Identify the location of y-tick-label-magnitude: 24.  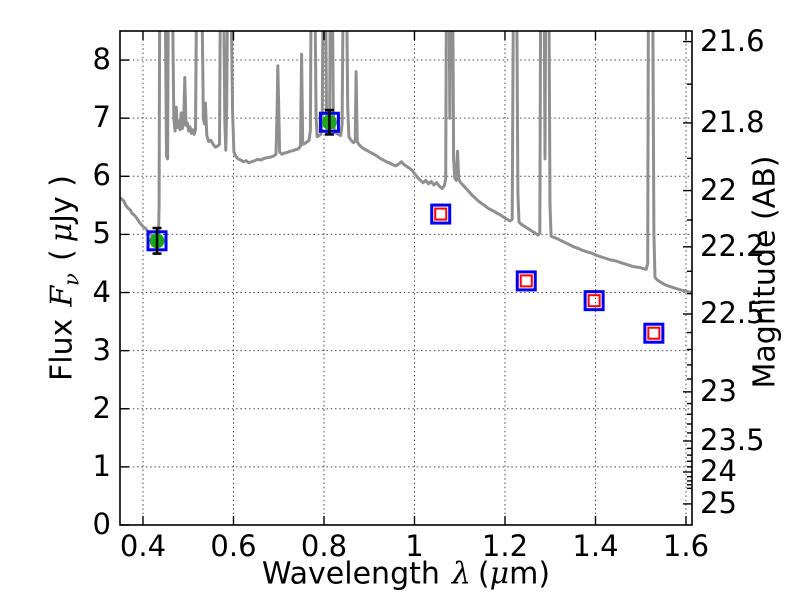
(718, 470).